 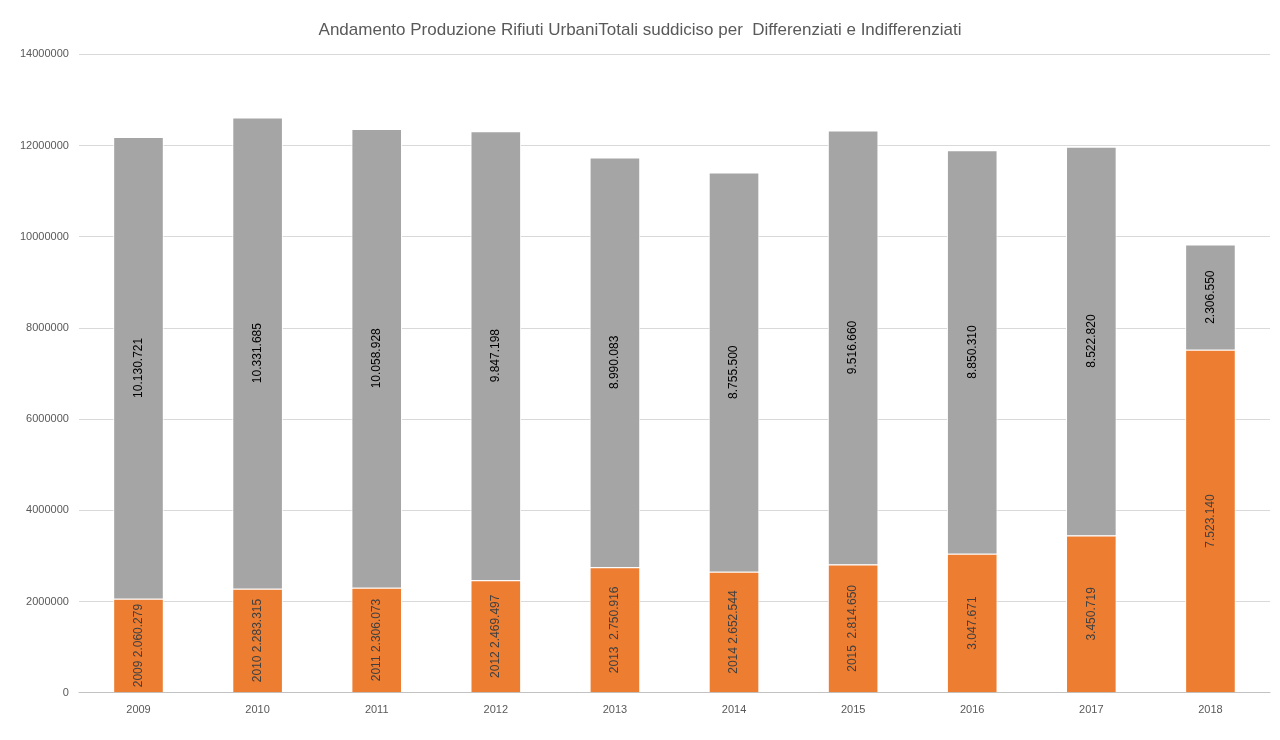 What do you see at coordinates (376, 709) in the screenshot?
I see `x-tick-label: 2011` at bounding box center [376, 709].